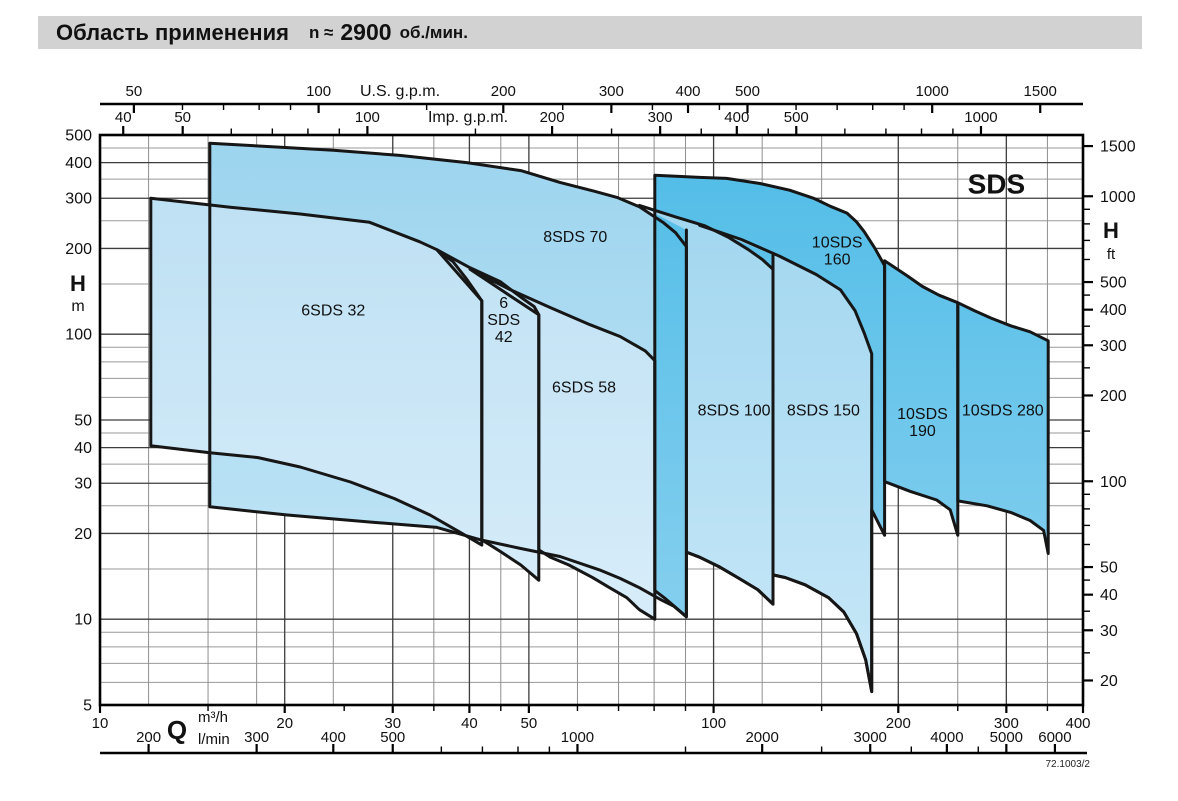  I want to click on lmin-unit-label: l/min, so click(214, 739).